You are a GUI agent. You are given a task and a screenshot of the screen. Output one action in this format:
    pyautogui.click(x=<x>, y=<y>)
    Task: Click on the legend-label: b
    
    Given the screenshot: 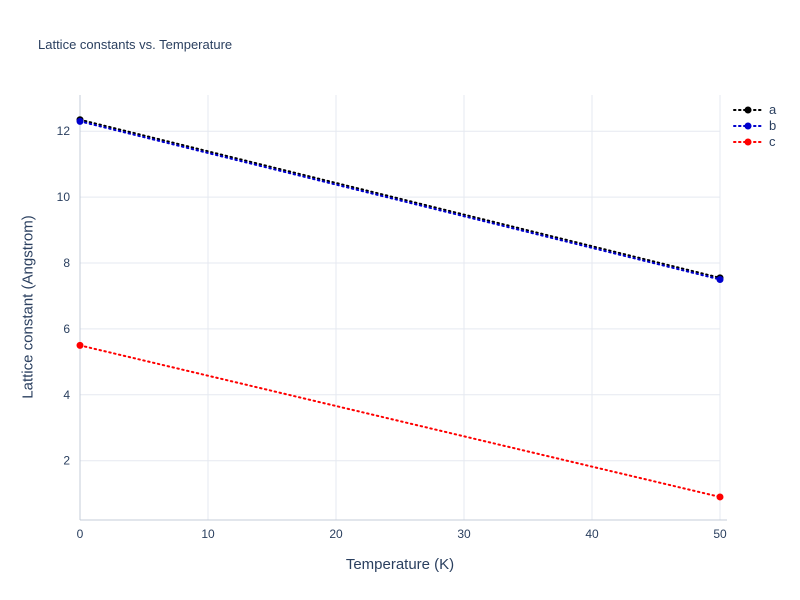 What is the action you would take?
    pyautogui.click(x=773, y=125)
    